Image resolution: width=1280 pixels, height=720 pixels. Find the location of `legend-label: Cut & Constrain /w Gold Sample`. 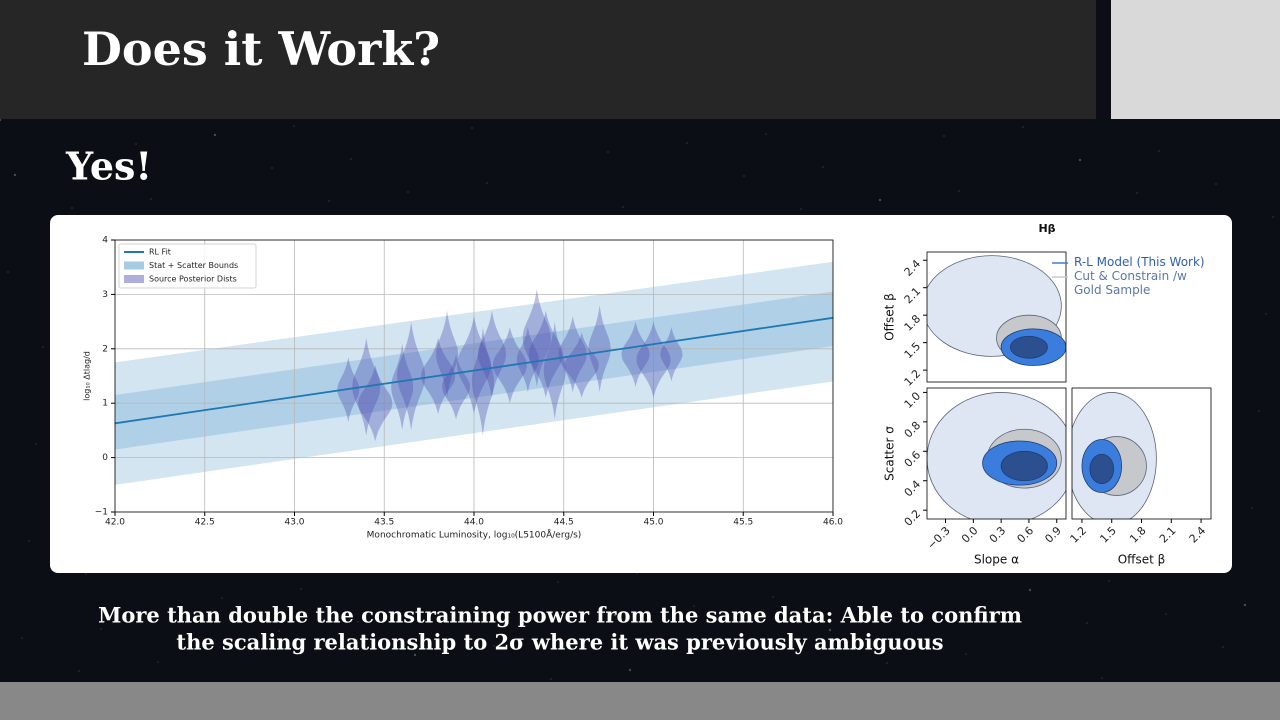

legend-label: Cut & Constrain /w Gold Sample is located at coordinates (1130, 283).